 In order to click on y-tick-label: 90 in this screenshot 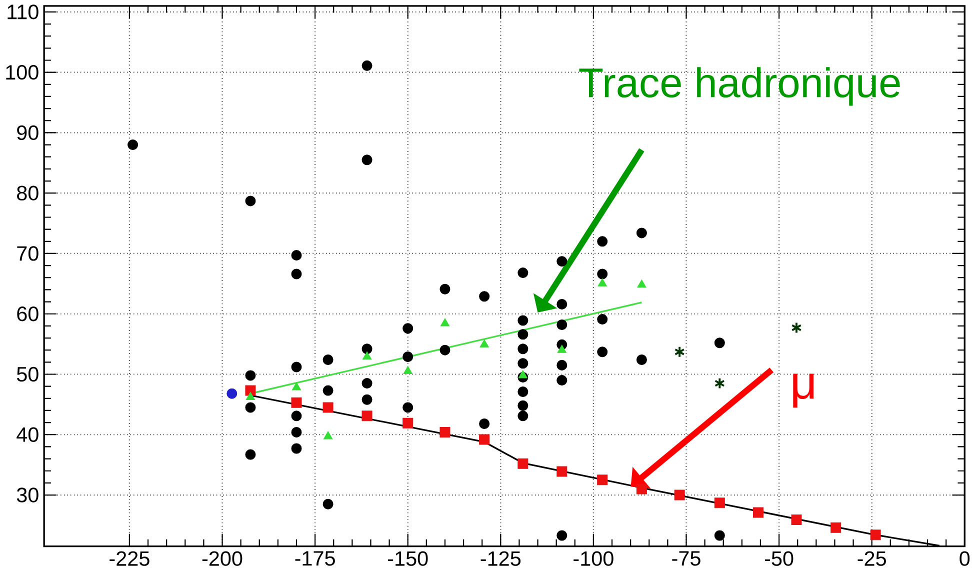, I will do `click(27, 133)`.